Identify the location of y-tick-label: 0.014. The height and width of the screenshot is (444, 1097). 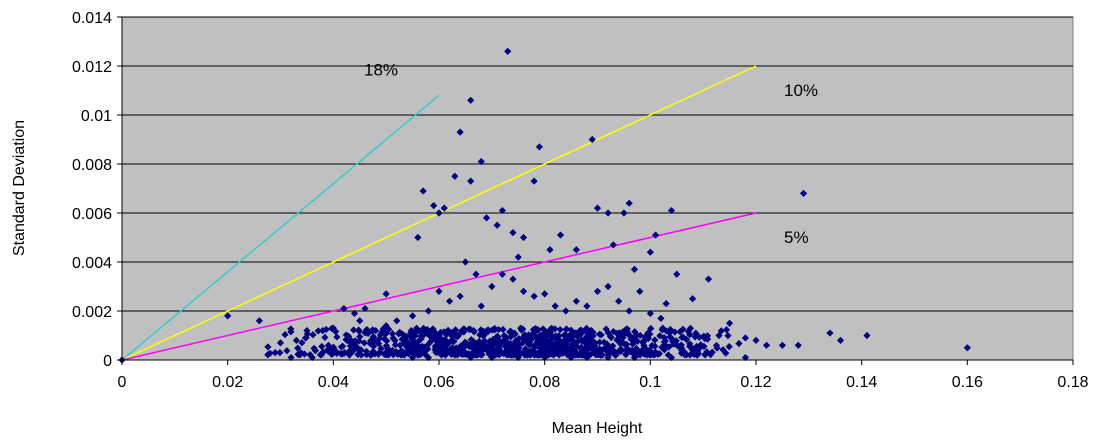
(92, 18).